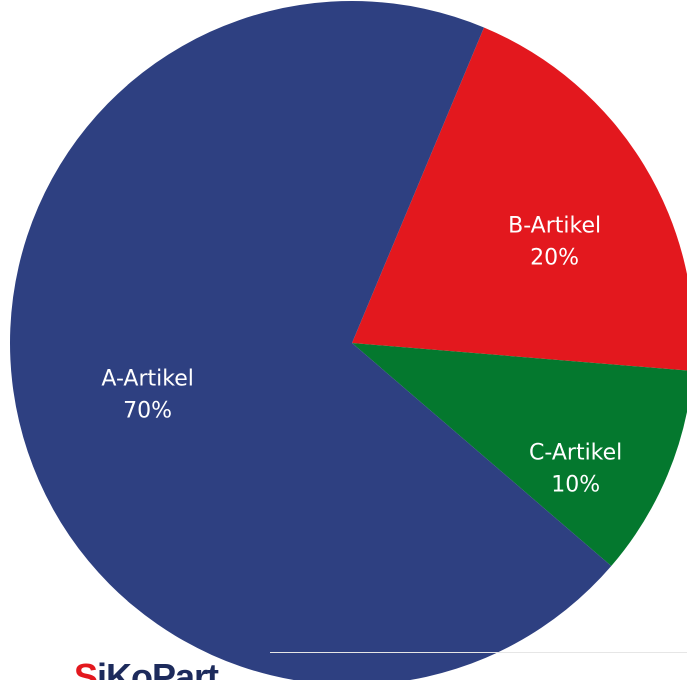 The image size is (687, 680). I want to click on slice-value-c-artikel: 10%, so click(575, 484).